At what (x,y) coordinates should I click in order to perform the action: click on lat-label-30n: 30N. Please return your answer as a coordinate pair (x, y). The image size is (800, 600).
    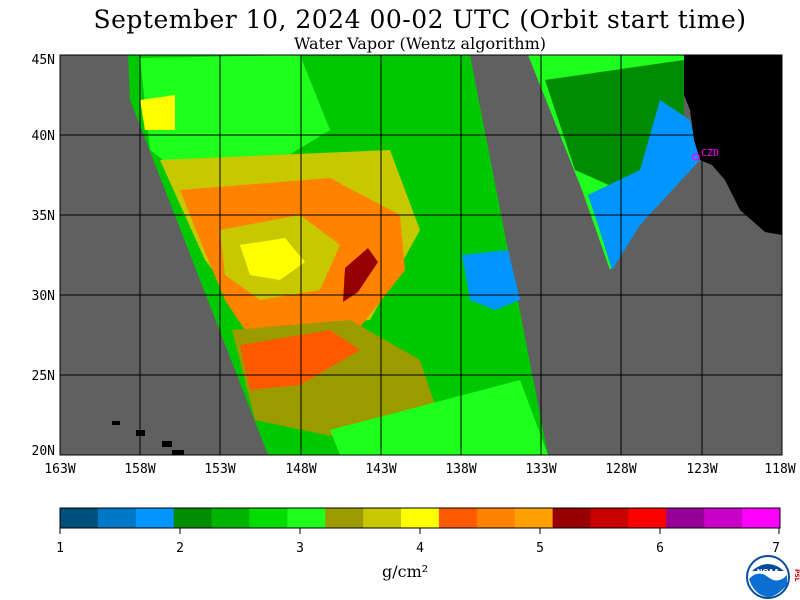
    Looking at the image, I should click on (43, 296).